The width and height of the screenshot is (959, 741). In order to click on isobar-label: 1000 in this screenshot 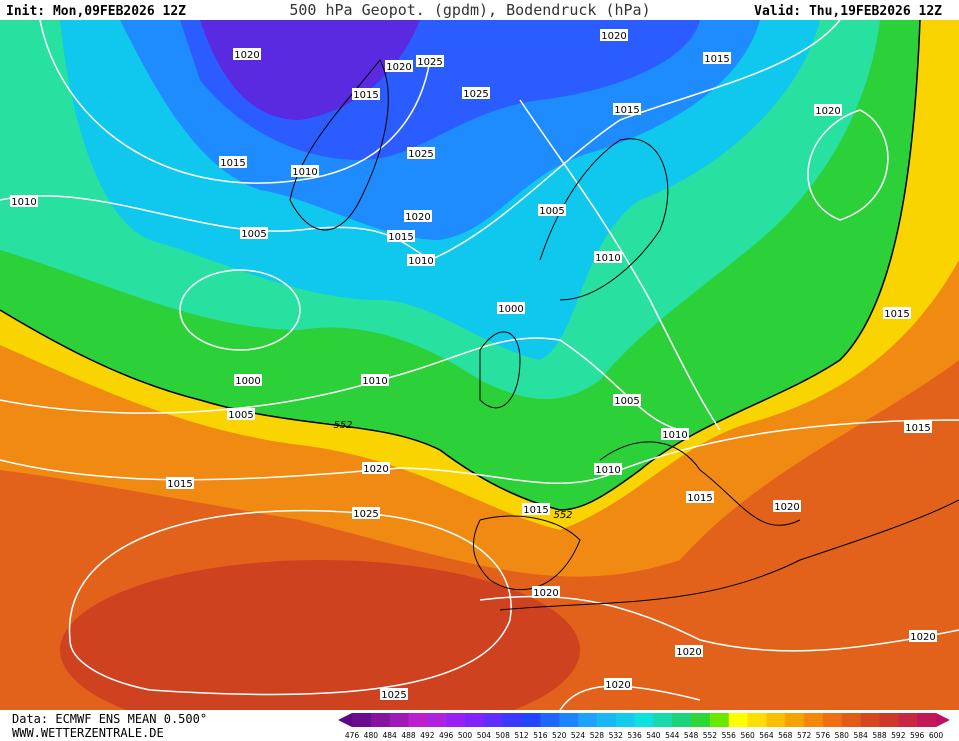, I will do `click(247, 381)`.